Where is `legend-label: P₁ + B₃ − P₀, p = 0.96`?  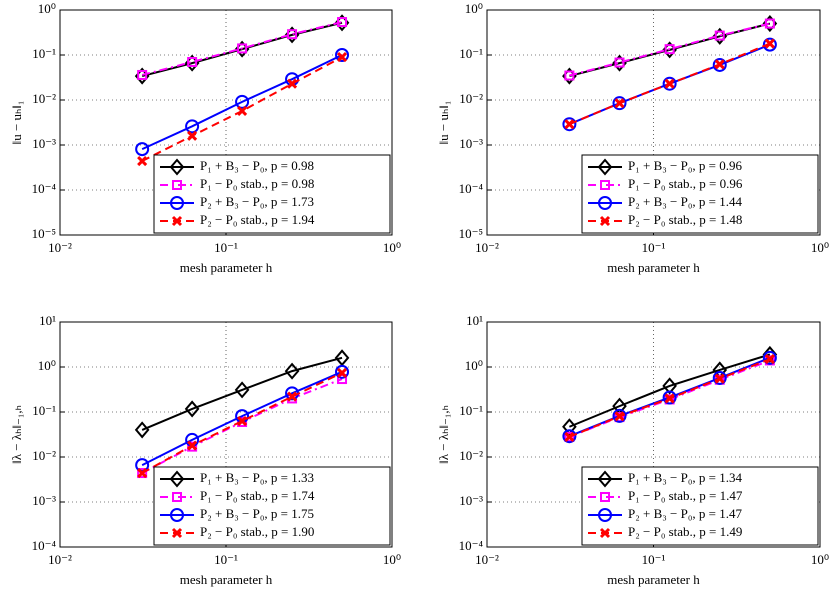
legend-label: P₁ + B₃ − P₀, p = 0.96 is located at coordinates (685, 165).